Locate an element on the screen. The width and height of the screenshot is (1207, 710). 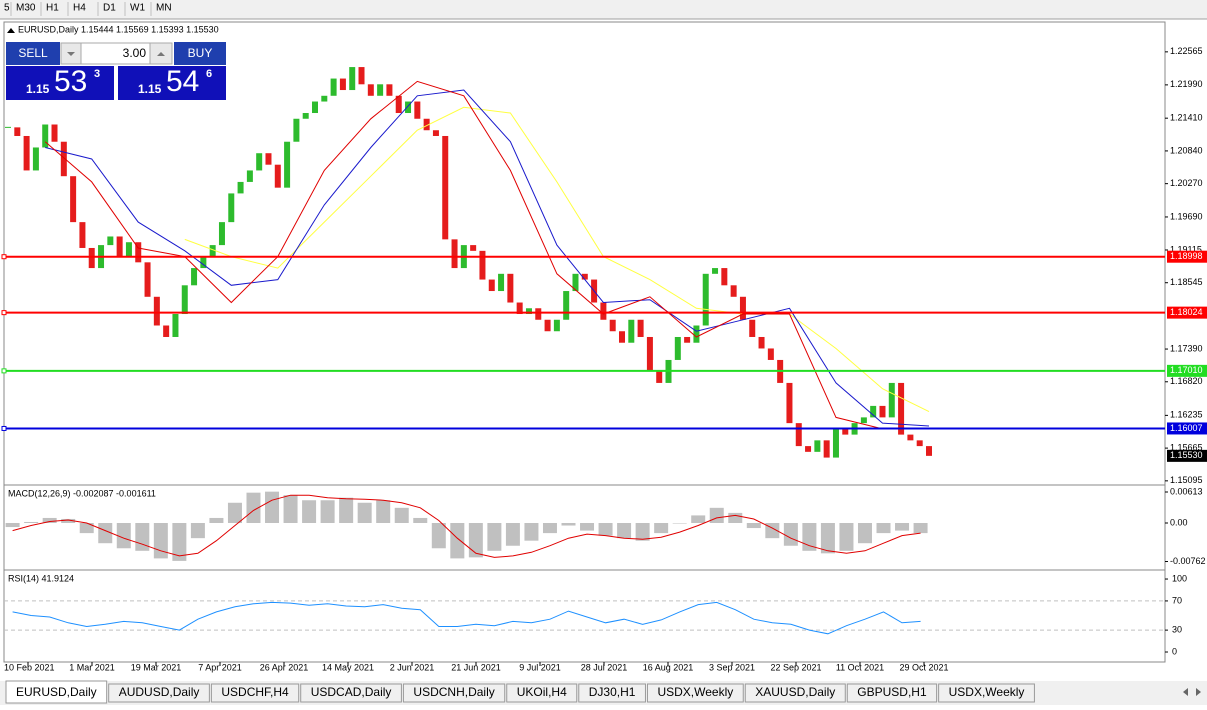
y-tick-label: 30 is located at coordinates (1177, 629).